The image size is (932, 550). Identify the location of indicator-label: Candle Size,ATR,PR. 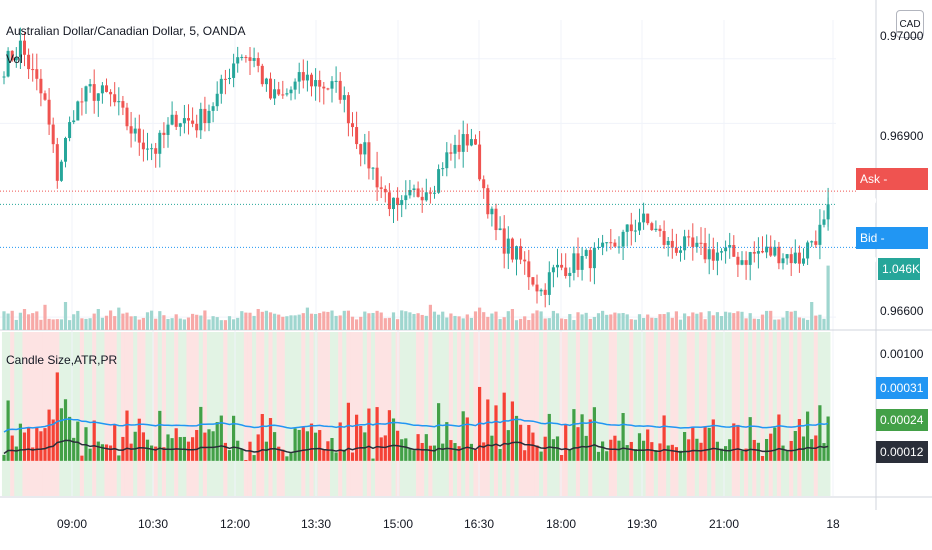
(62, 360).